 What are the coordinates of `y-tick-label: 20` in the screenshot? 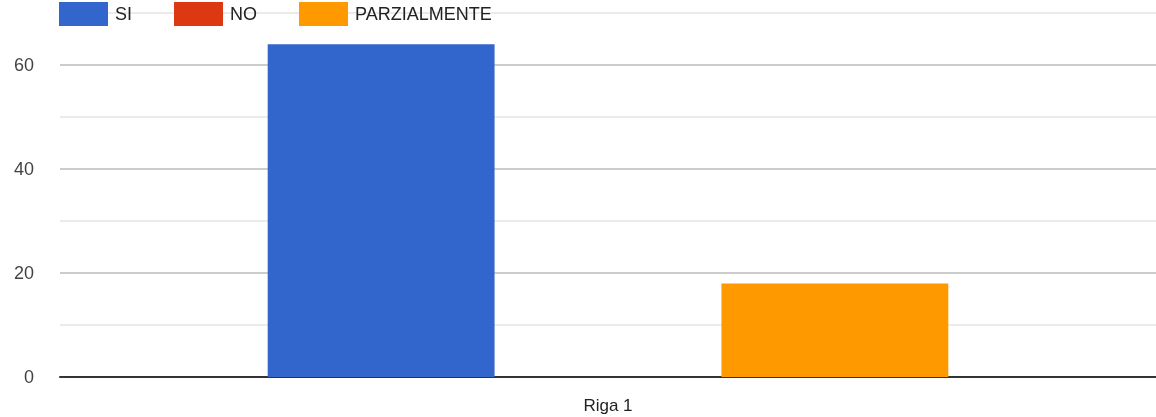 It's located at (23, 273).